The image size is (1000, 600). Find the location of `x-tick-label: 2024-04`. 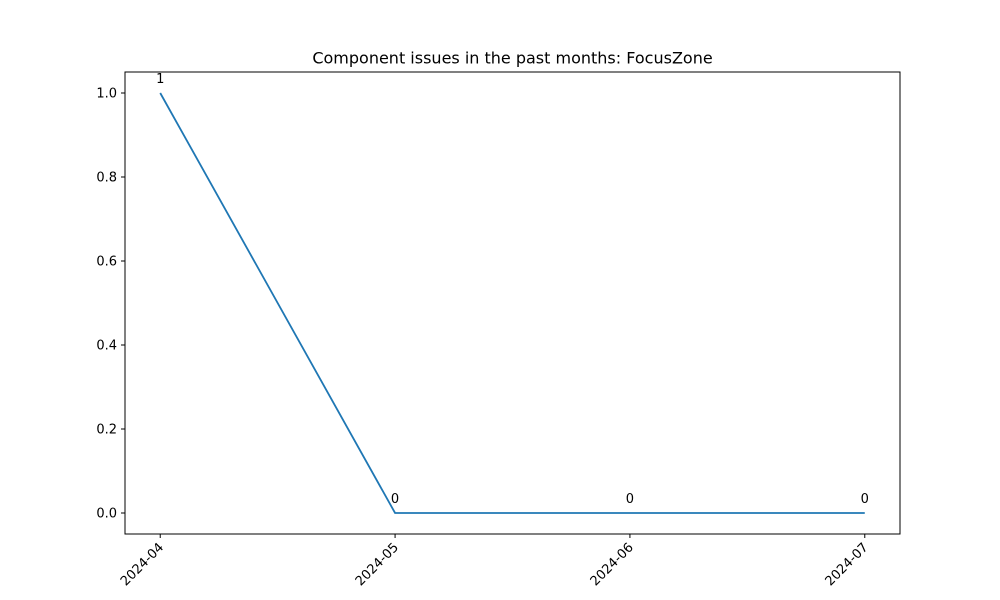

x-tick-label: 2024-04 is located at coordinates (142, 564).